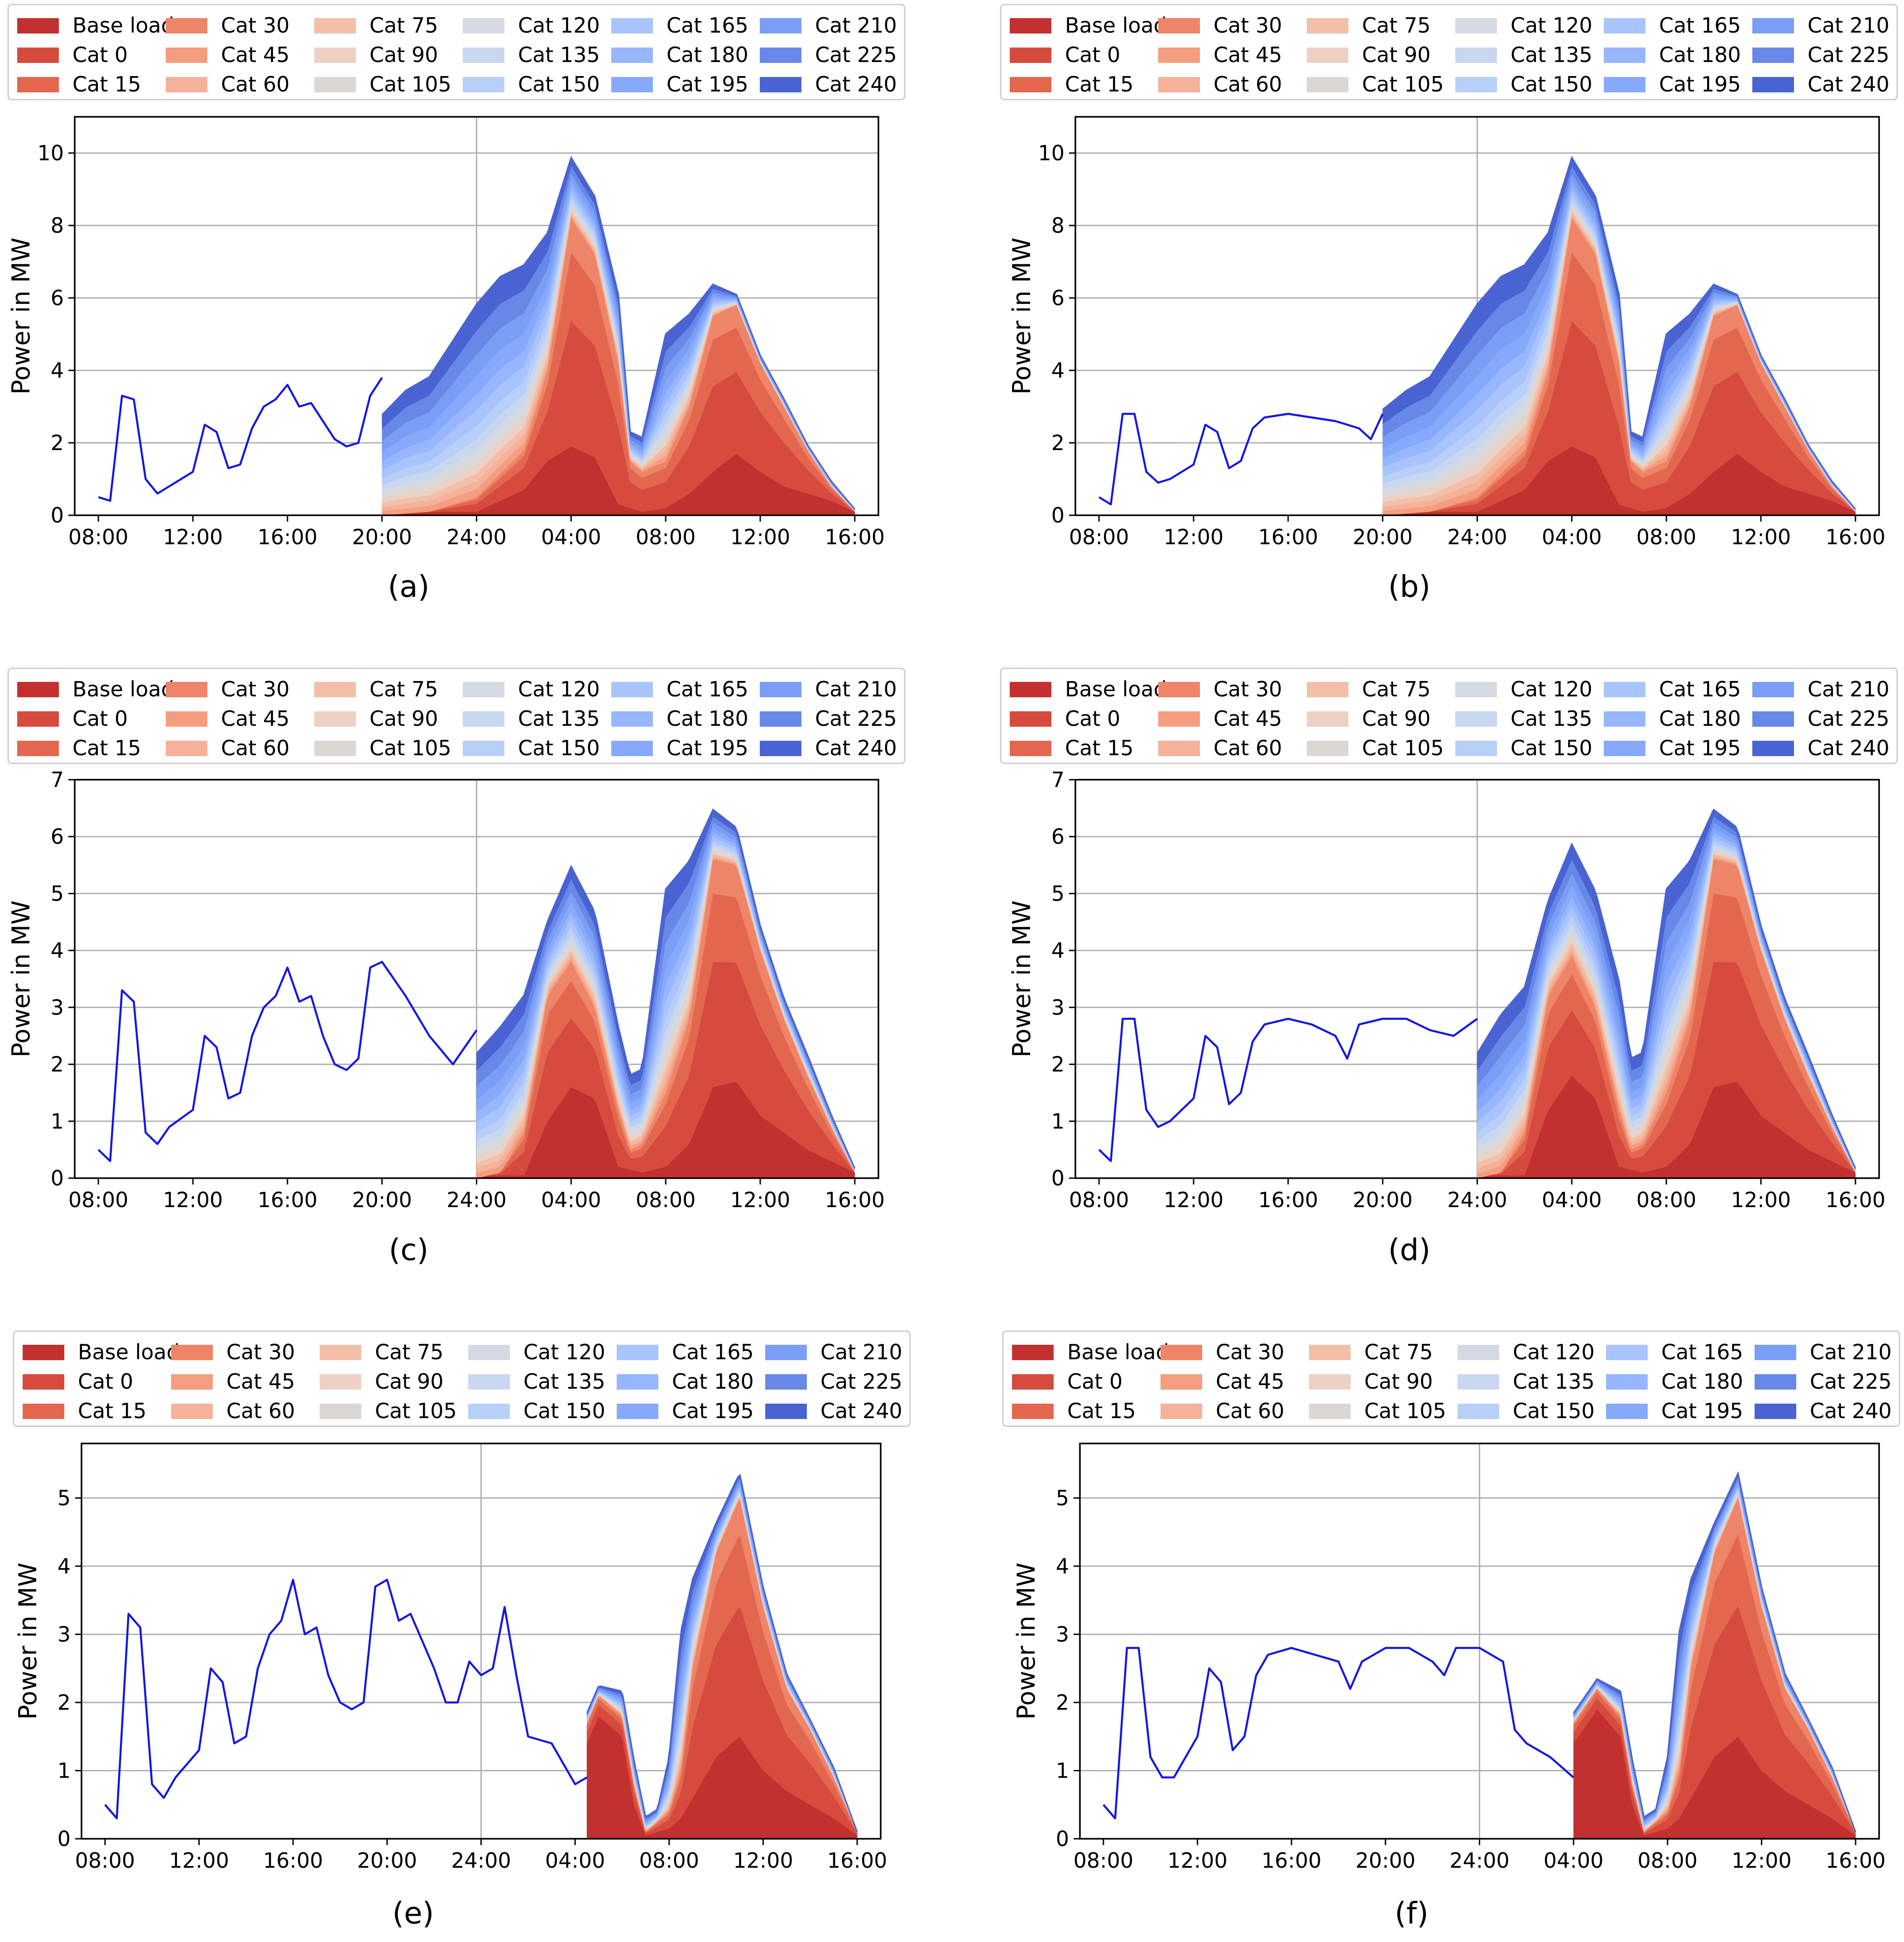  I want to click on legend-label: Cat 45, so click(260, 1381).